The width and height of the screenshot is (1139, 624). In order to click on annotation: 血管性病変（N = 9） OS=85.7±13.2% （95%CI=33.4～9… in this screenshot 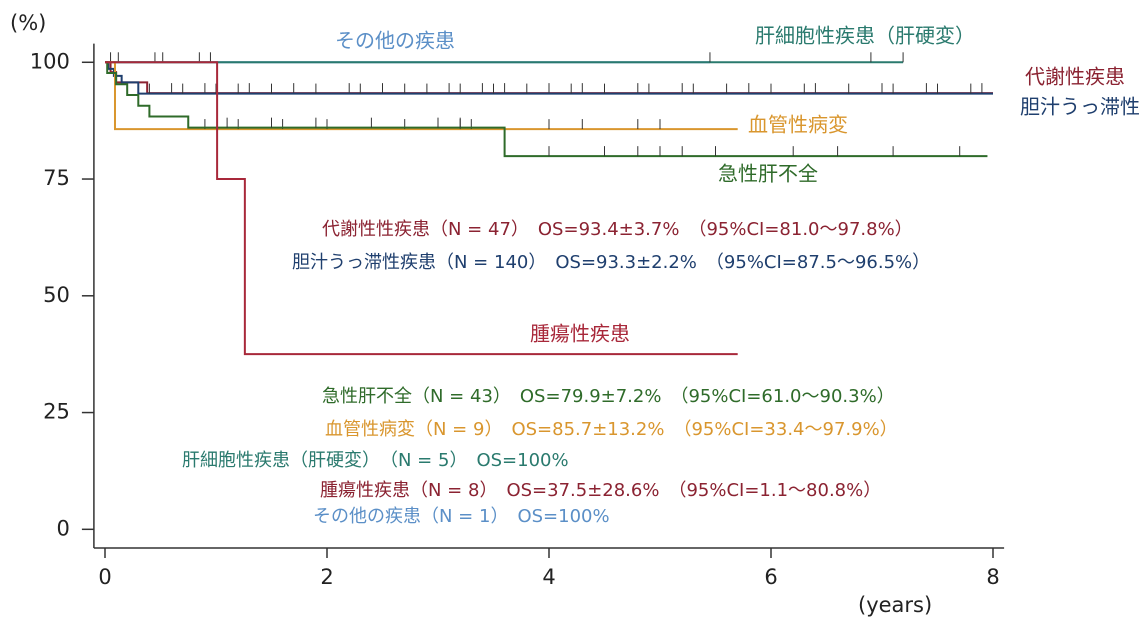, I will do `click(611, 429)`.